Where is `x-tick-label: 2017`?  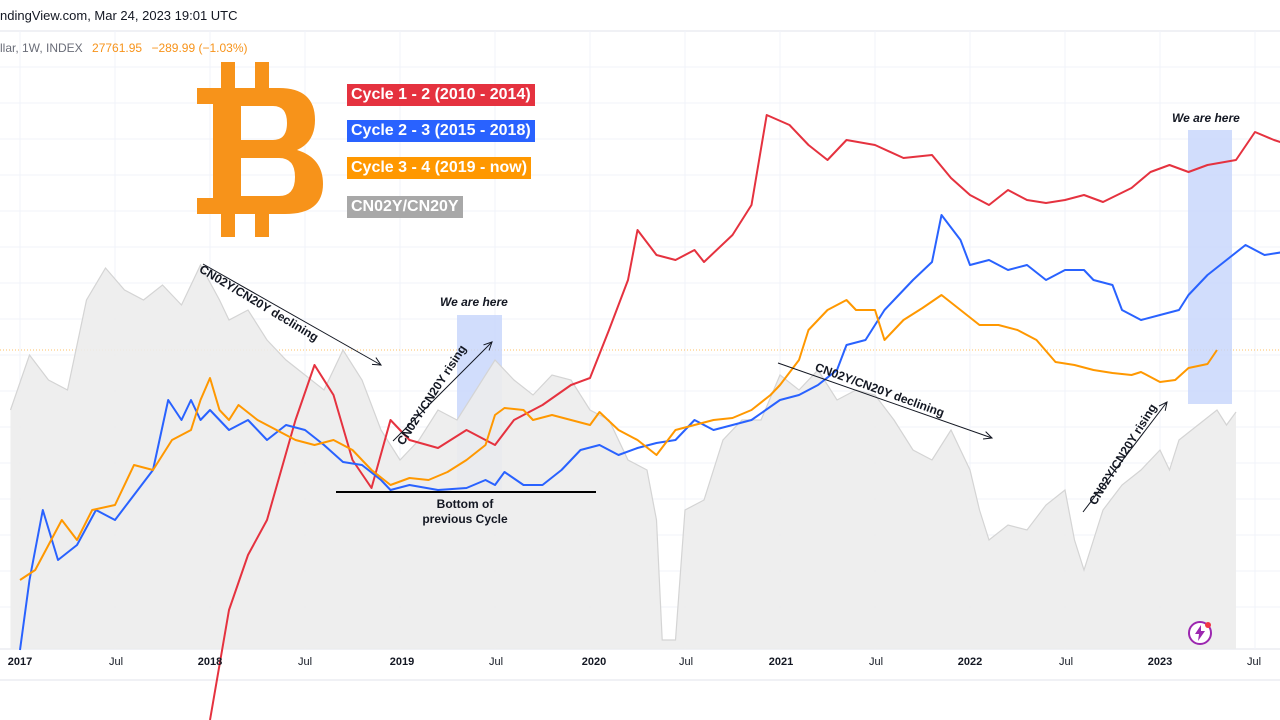
x-tick-label: 2017 is located at coordinates (20, 662).